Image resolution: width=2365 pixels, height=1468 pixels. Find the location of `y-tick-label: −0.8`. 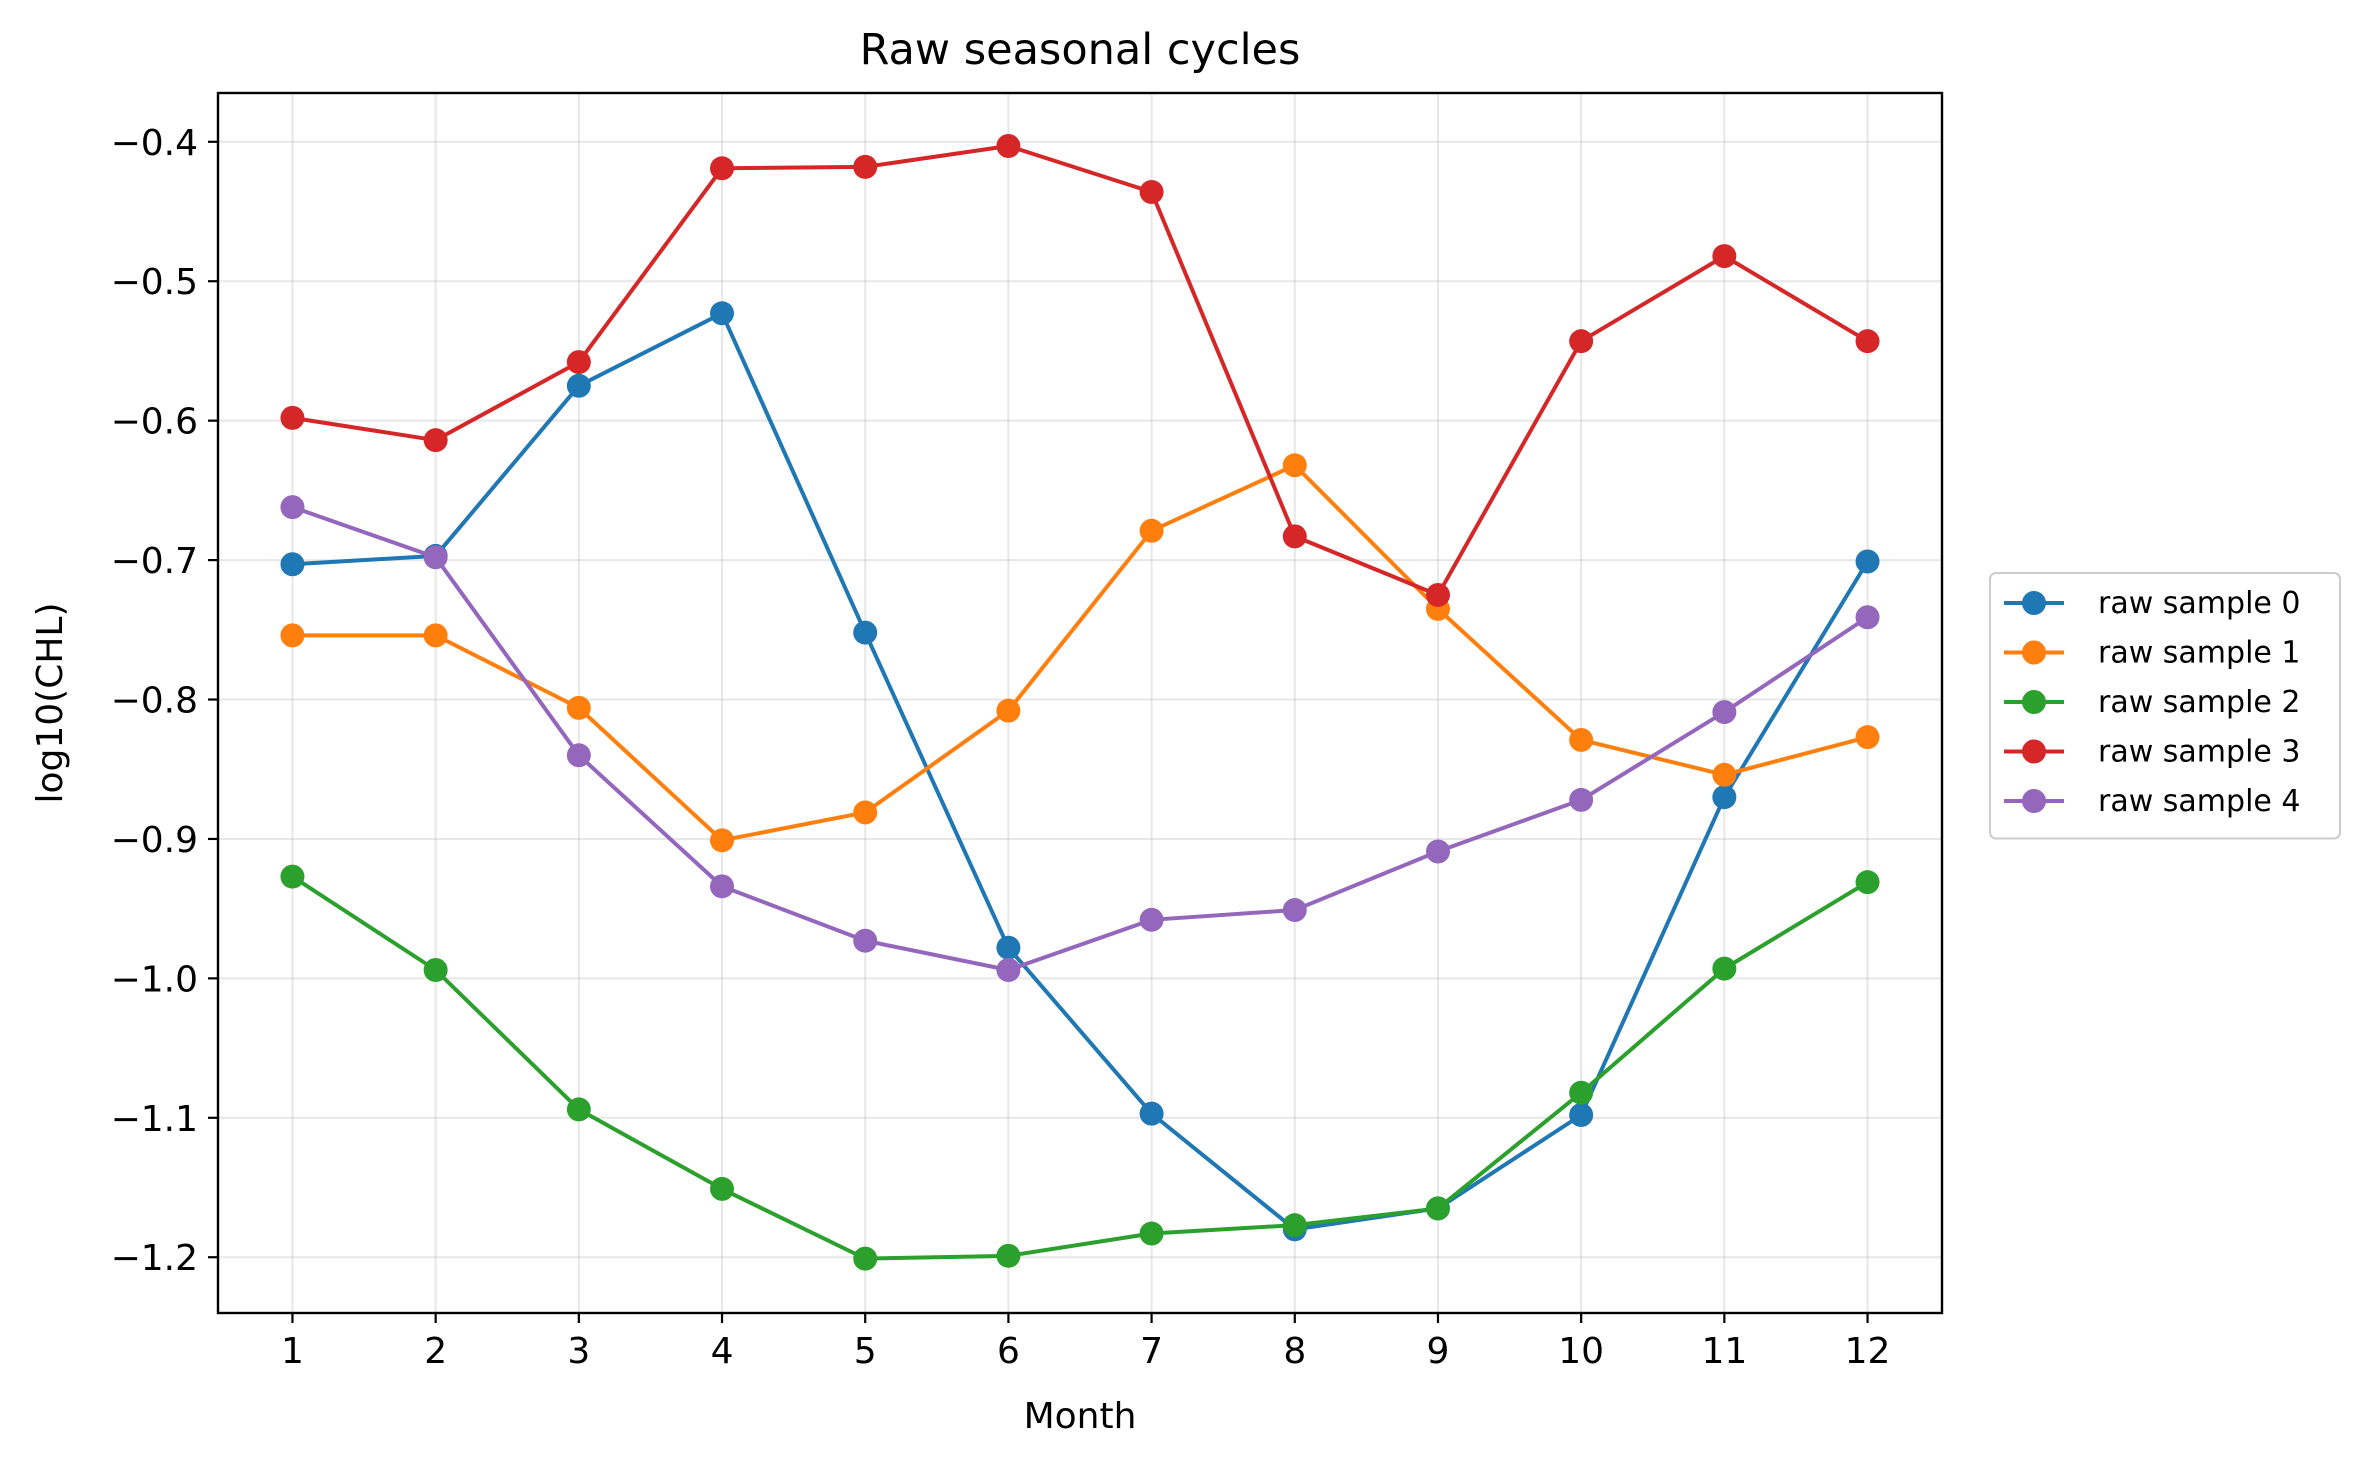

y-tick-label: −0.8 is located at coordinates (154, 701).